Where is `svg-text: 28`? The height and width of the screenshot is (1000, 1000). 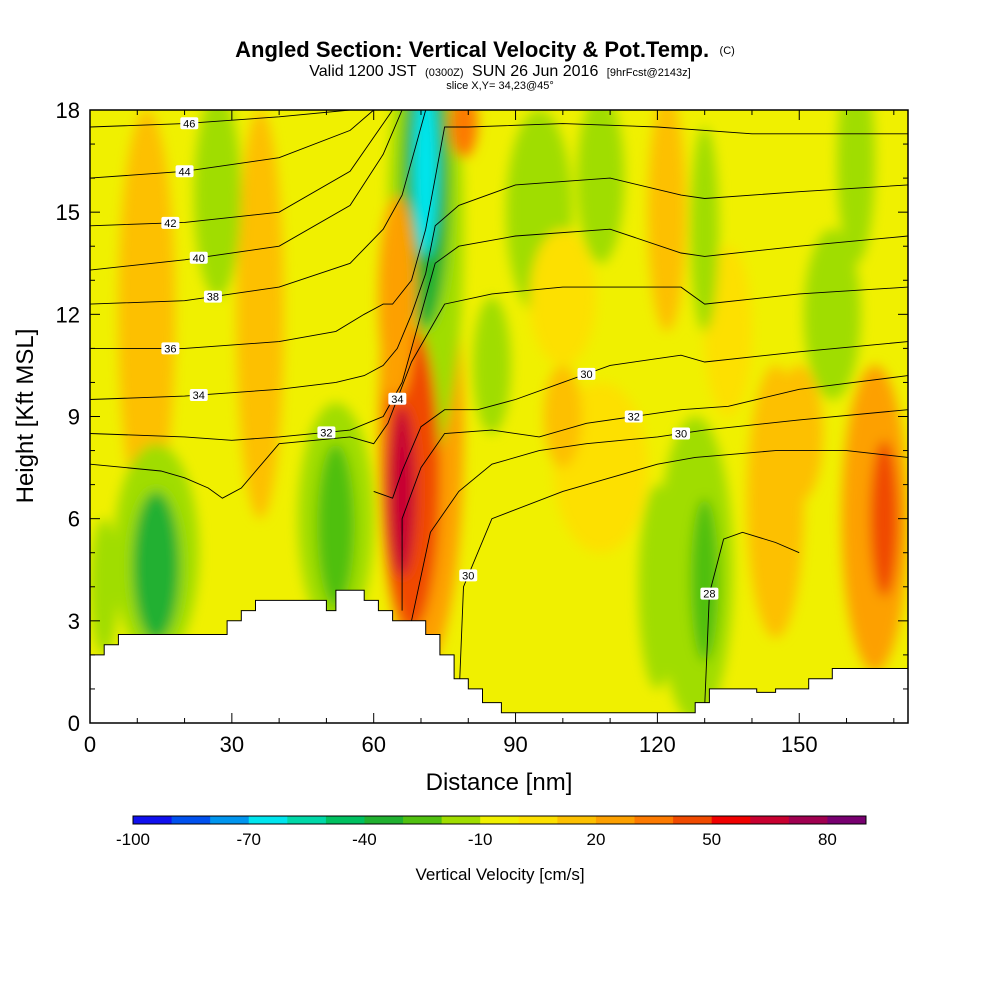
svg-text: 28 is located at coordinates (709, 595).